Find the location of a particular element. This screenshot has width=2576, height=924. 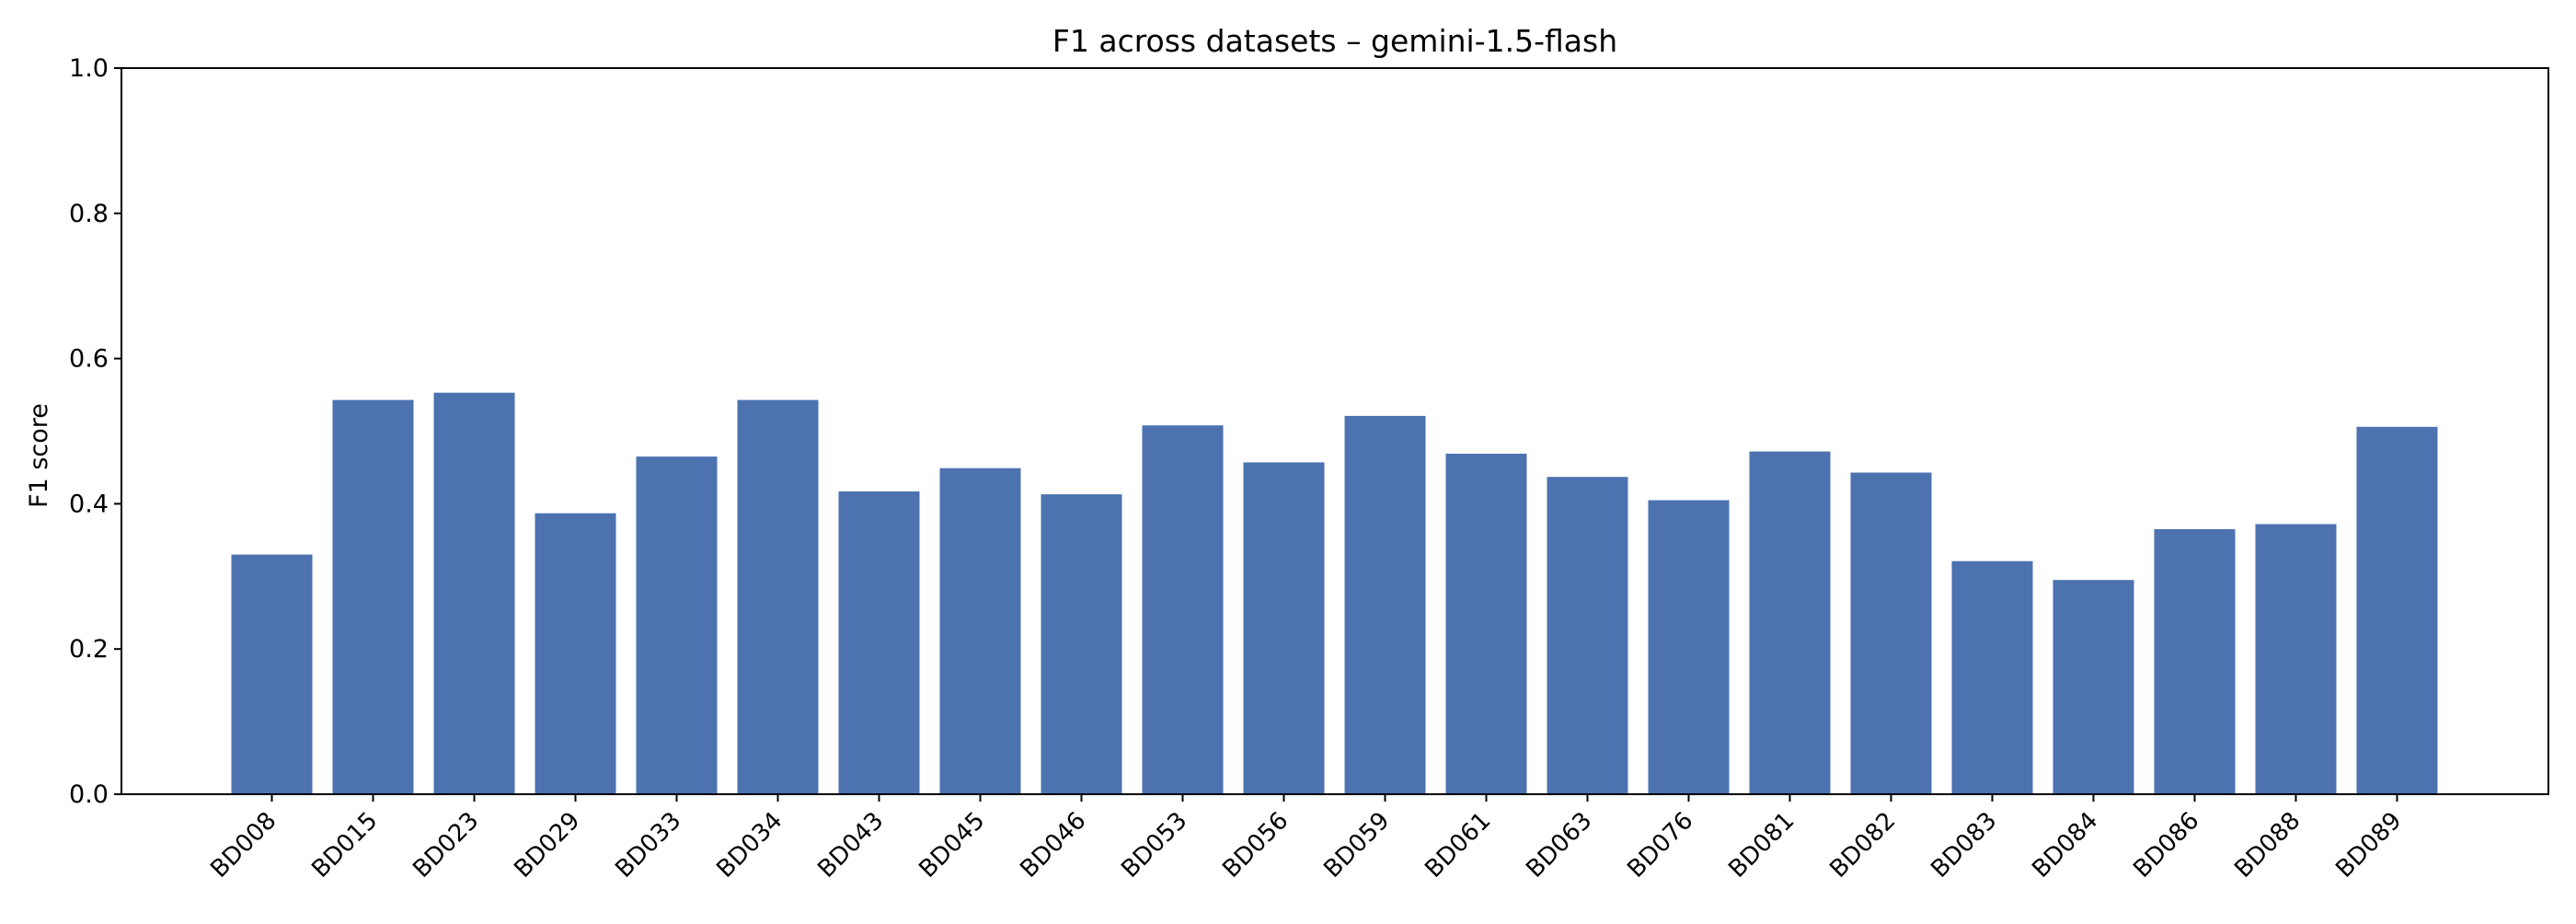

x-tick-label: BD034 is located at coordinates (749, 845).